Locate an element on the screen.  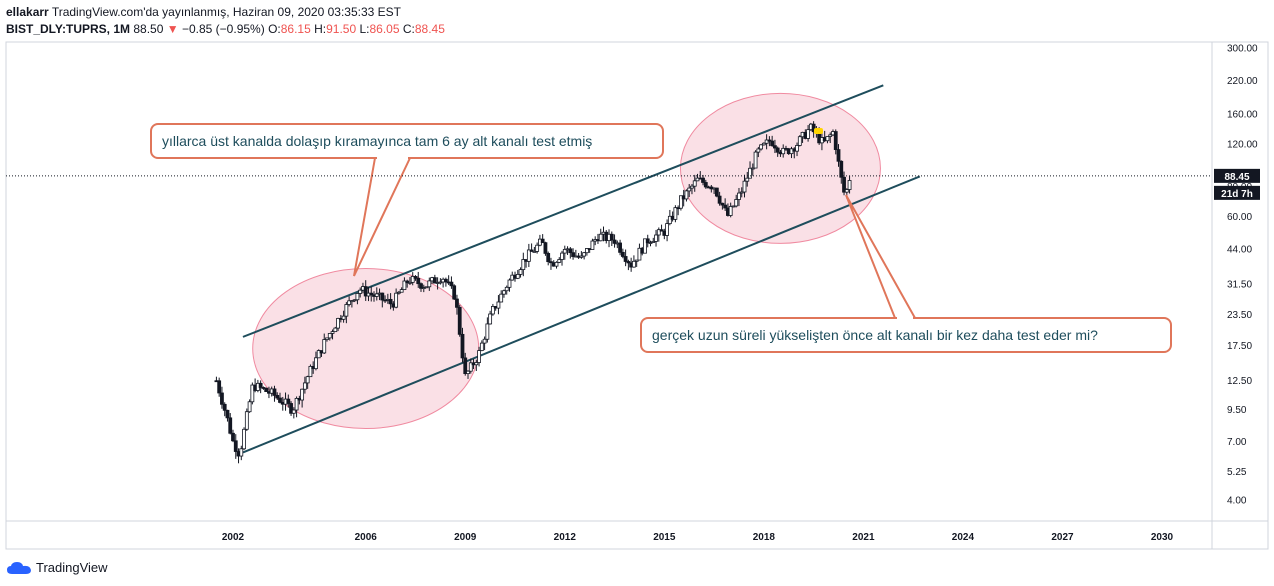
close-label: C: is located at coordinates (408, 29).